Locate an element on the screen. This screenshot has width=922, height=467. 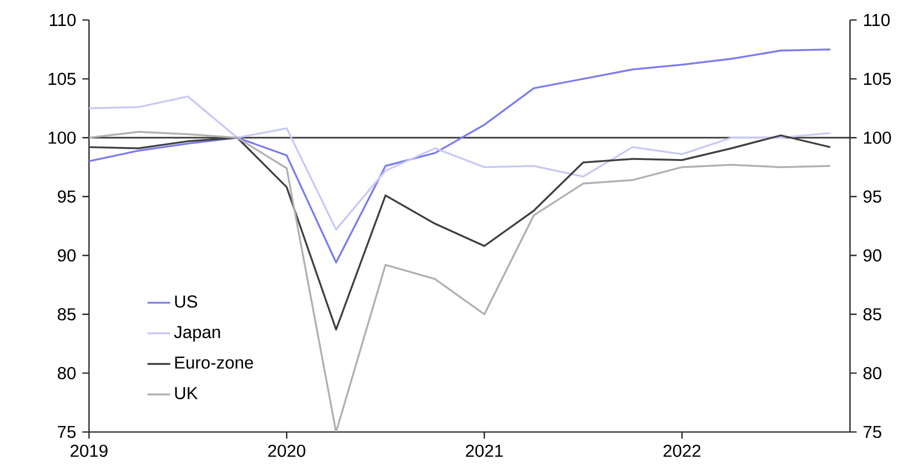
legend-label: Euro-zone is located at coordinates (214, 362).